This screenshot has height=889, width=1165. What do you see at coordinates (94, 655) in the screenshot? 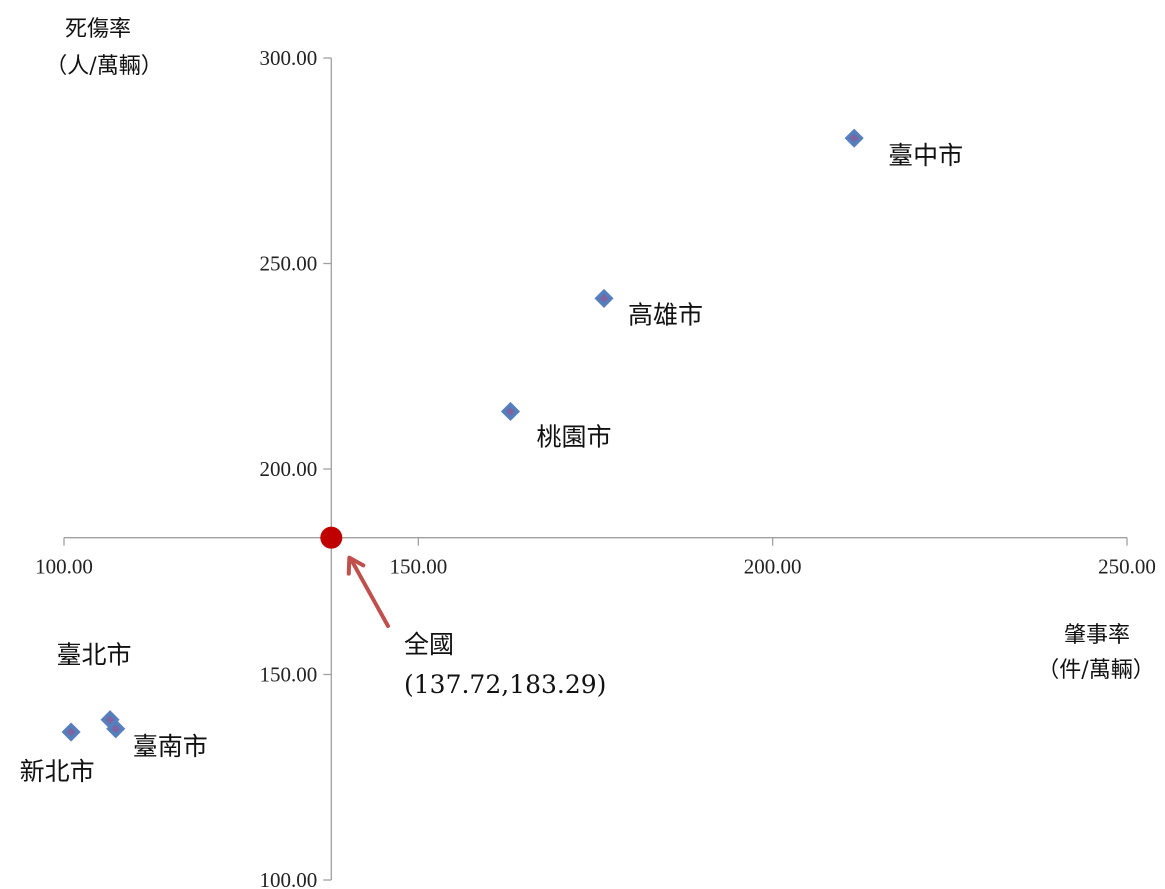
I see `point-label: 臺北市` at bounding box center [94, 655].